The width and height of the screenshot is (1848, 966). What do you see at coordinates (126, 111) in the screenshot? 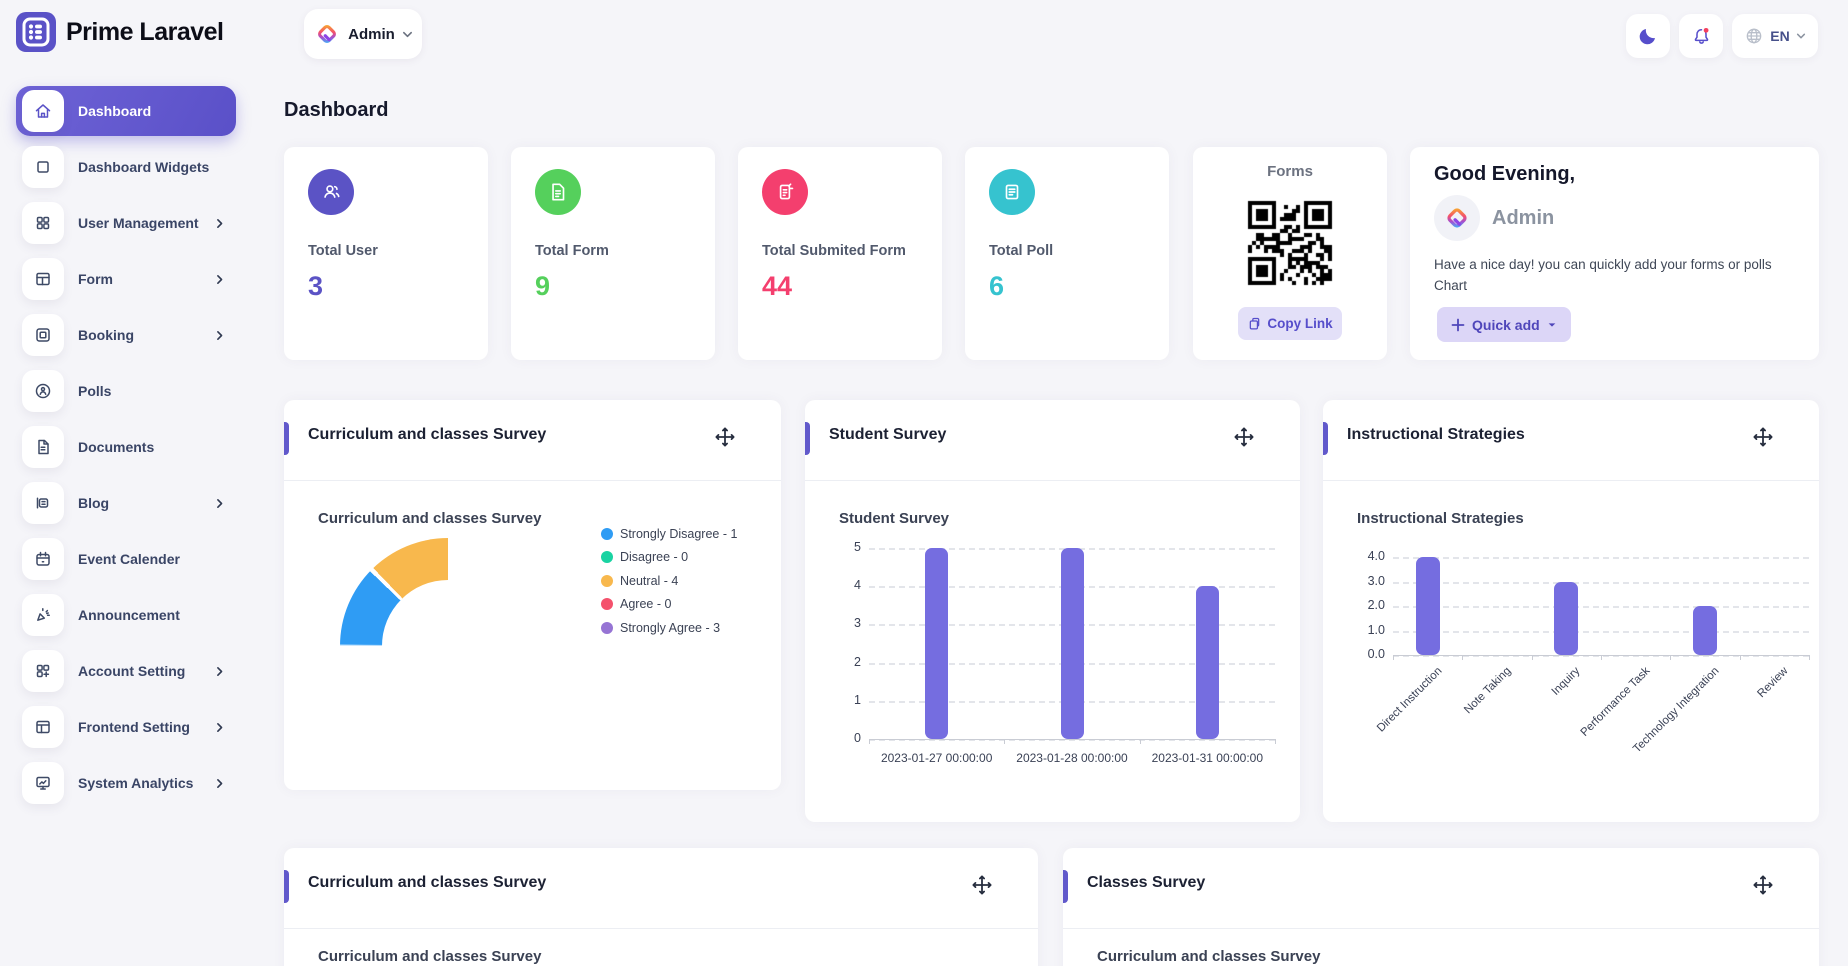
I see `sidebar-item-dashboard: Dashboard` at bounding box center [126, 111].